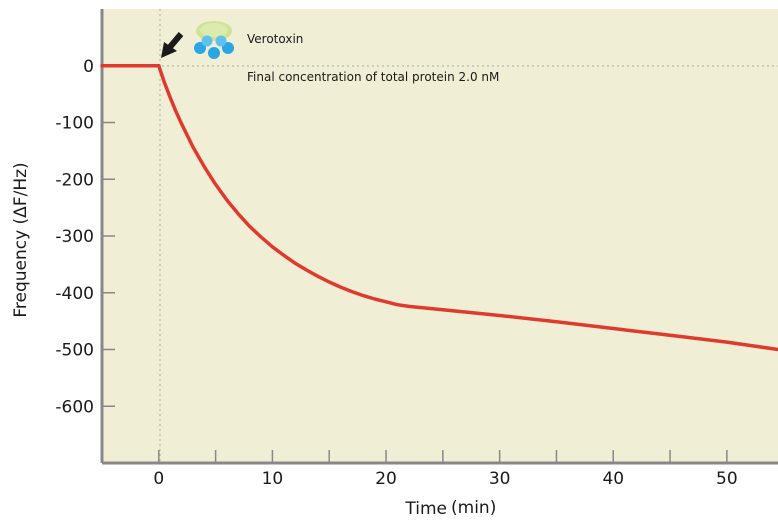 This screenshot has height=520, width=778. I want to click on x-tick-label: 0, so click(158, 479).